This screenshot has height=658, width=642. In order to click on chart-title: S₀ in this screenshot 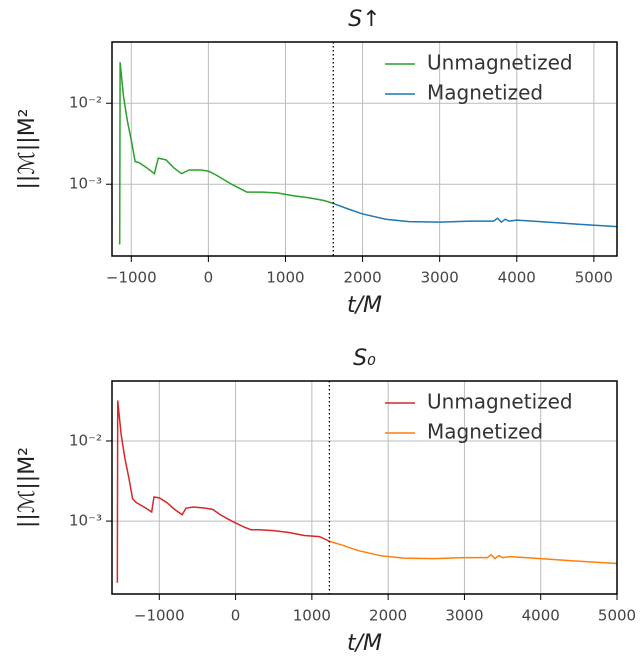, I will do `click(364, 358)`.